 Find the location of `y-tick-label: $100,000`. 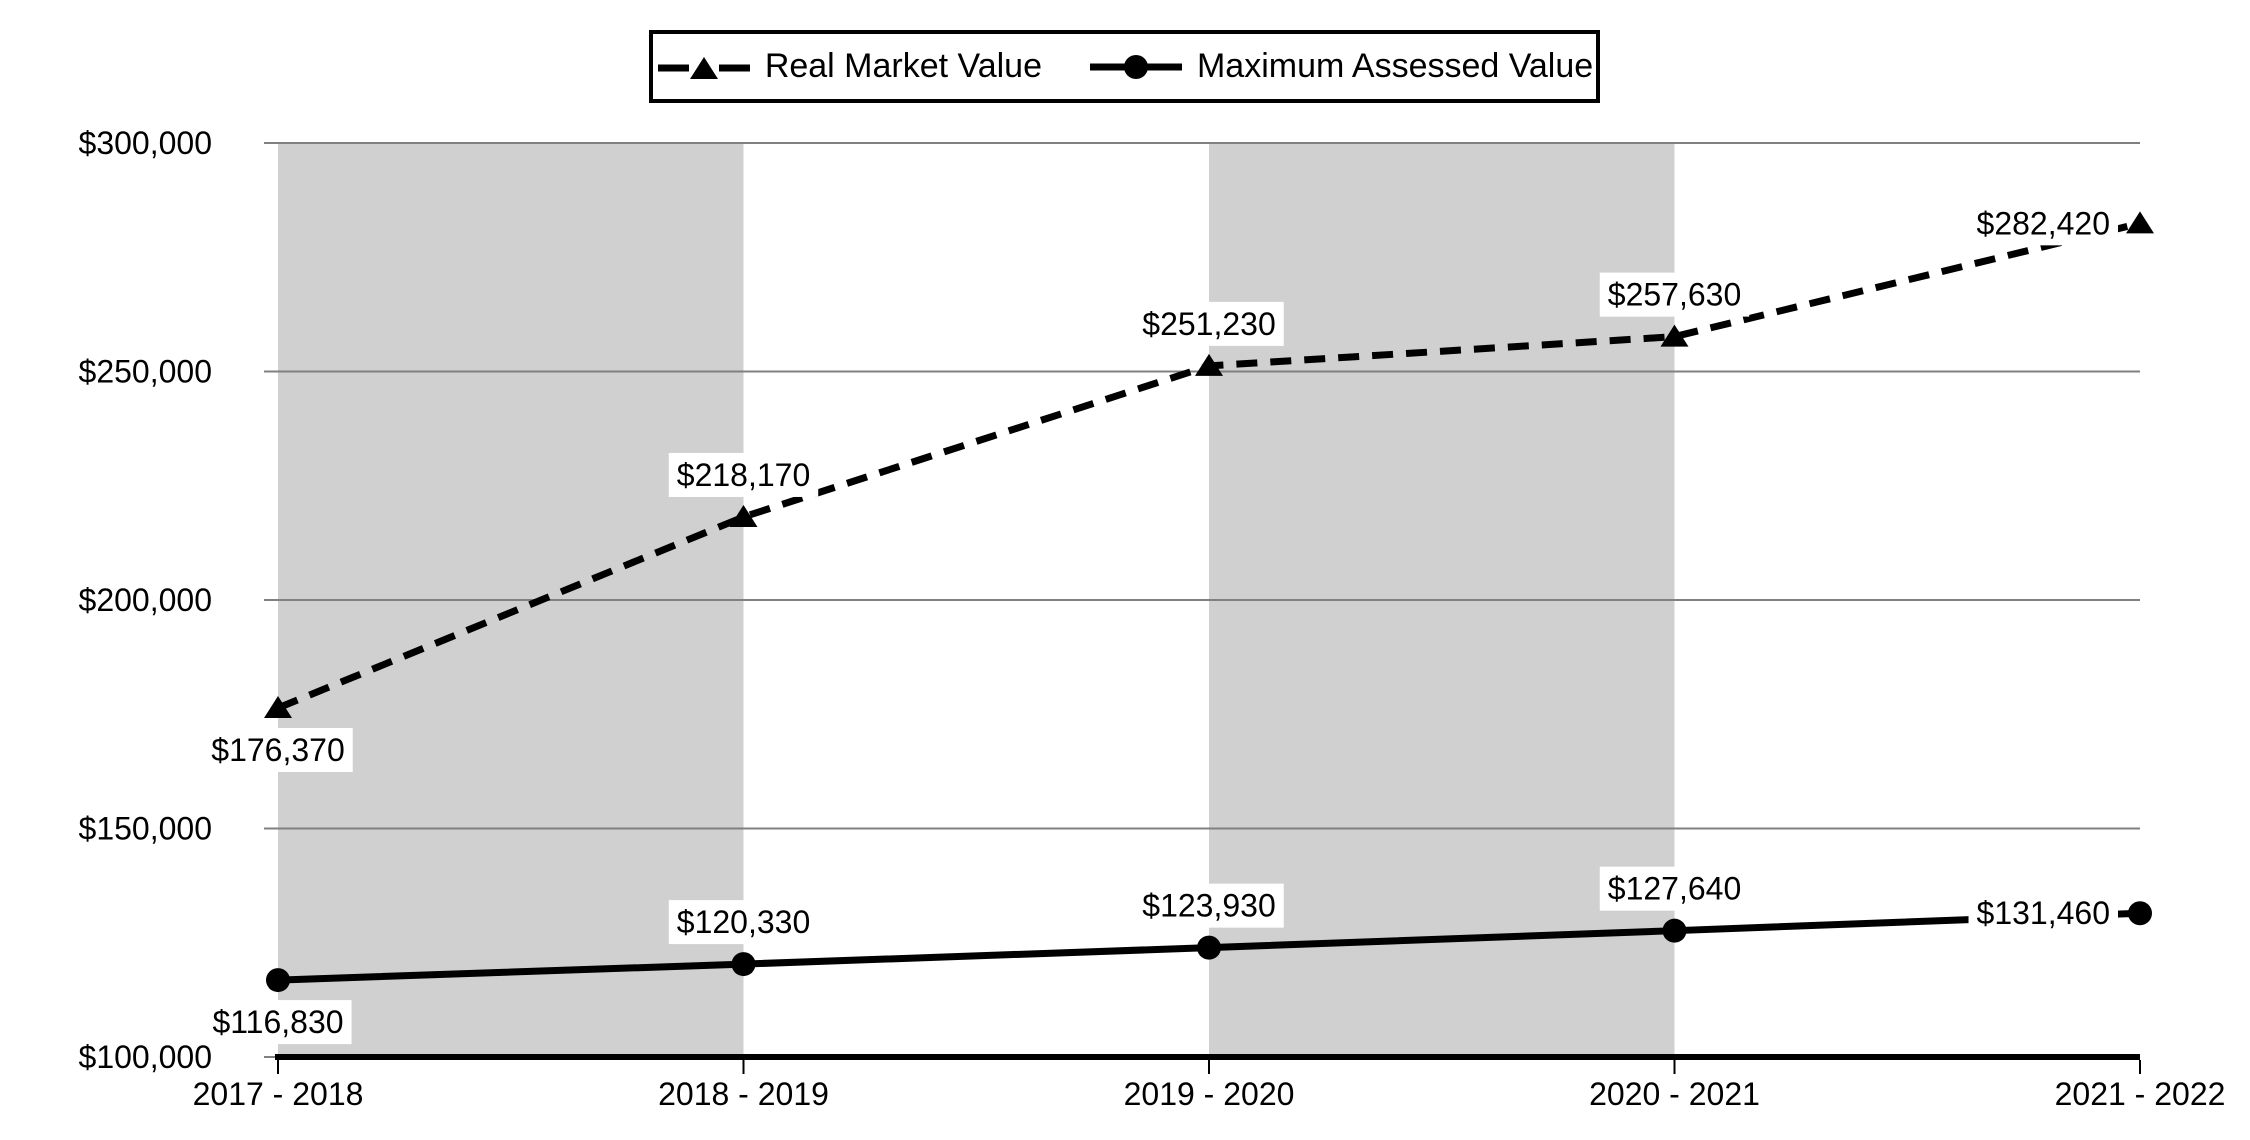

y-tick-label: $100,000 is located at coordinates (145, 1057).